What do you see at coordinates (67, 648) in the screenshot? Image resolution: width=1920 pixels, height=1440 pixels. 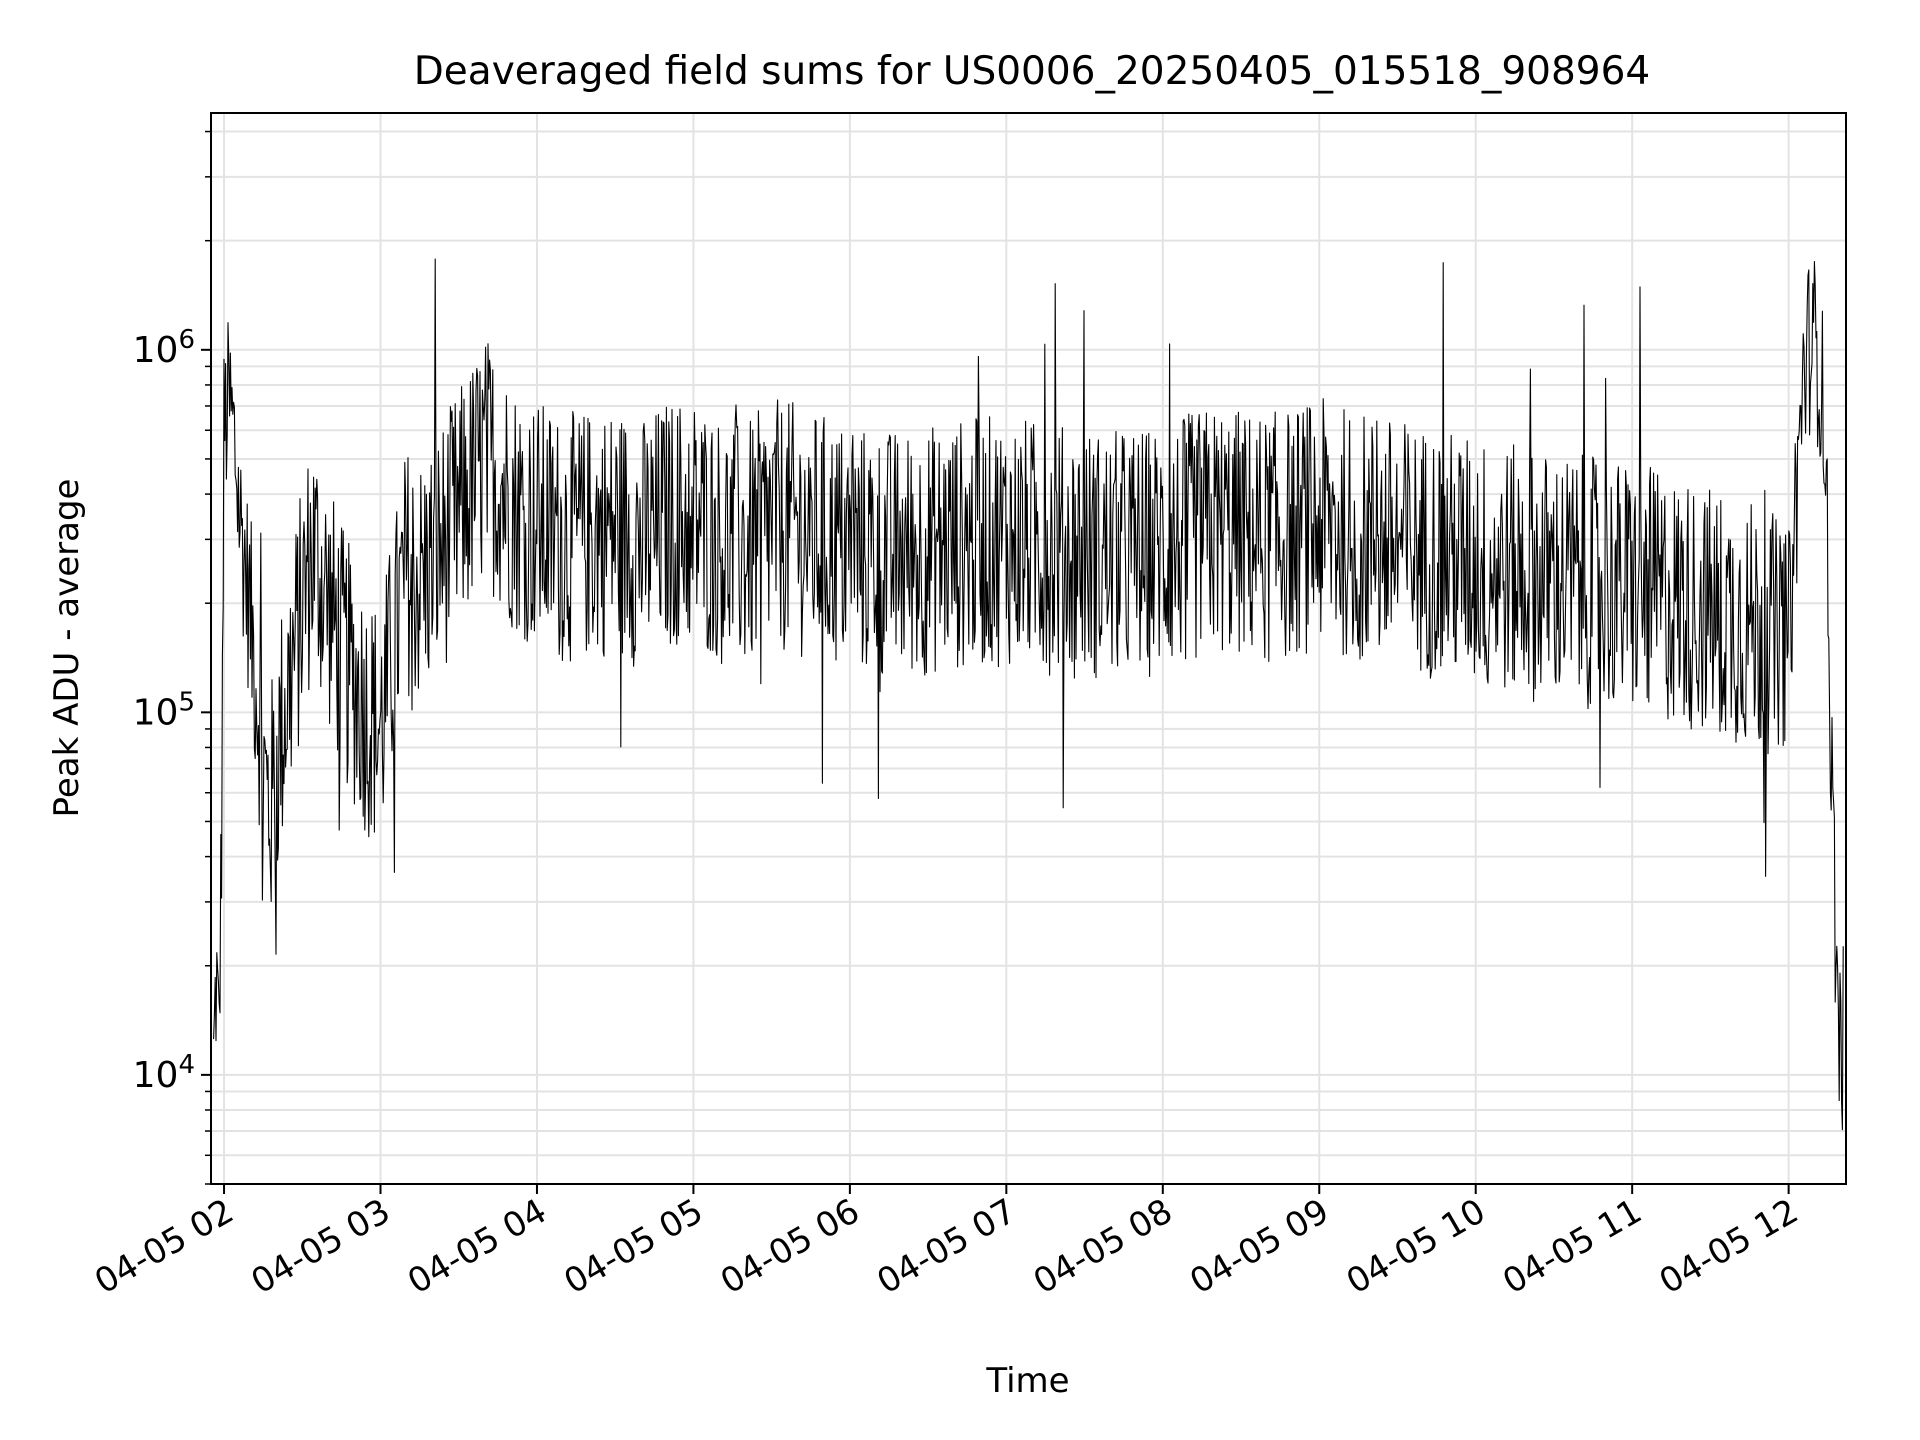 I see `y-axis-label: Peak ADU - average` at bounding box center [67, 648].